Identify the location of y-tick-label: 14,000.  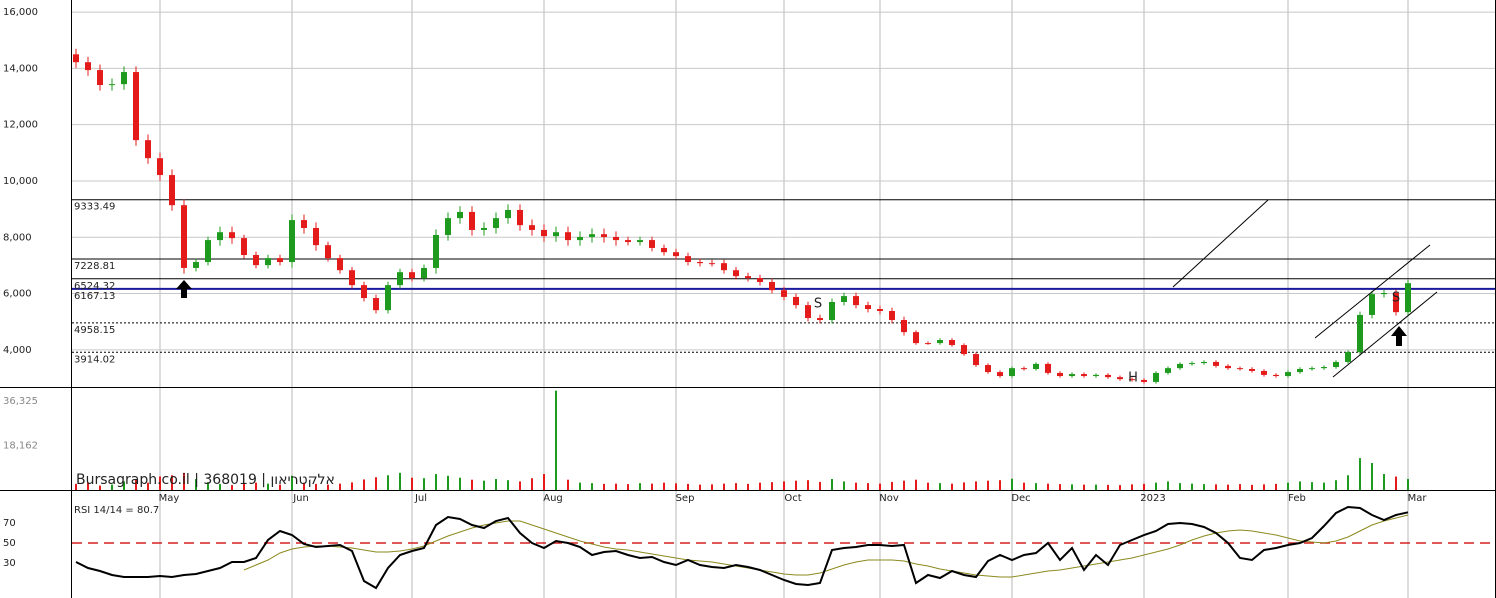
(20, 68).